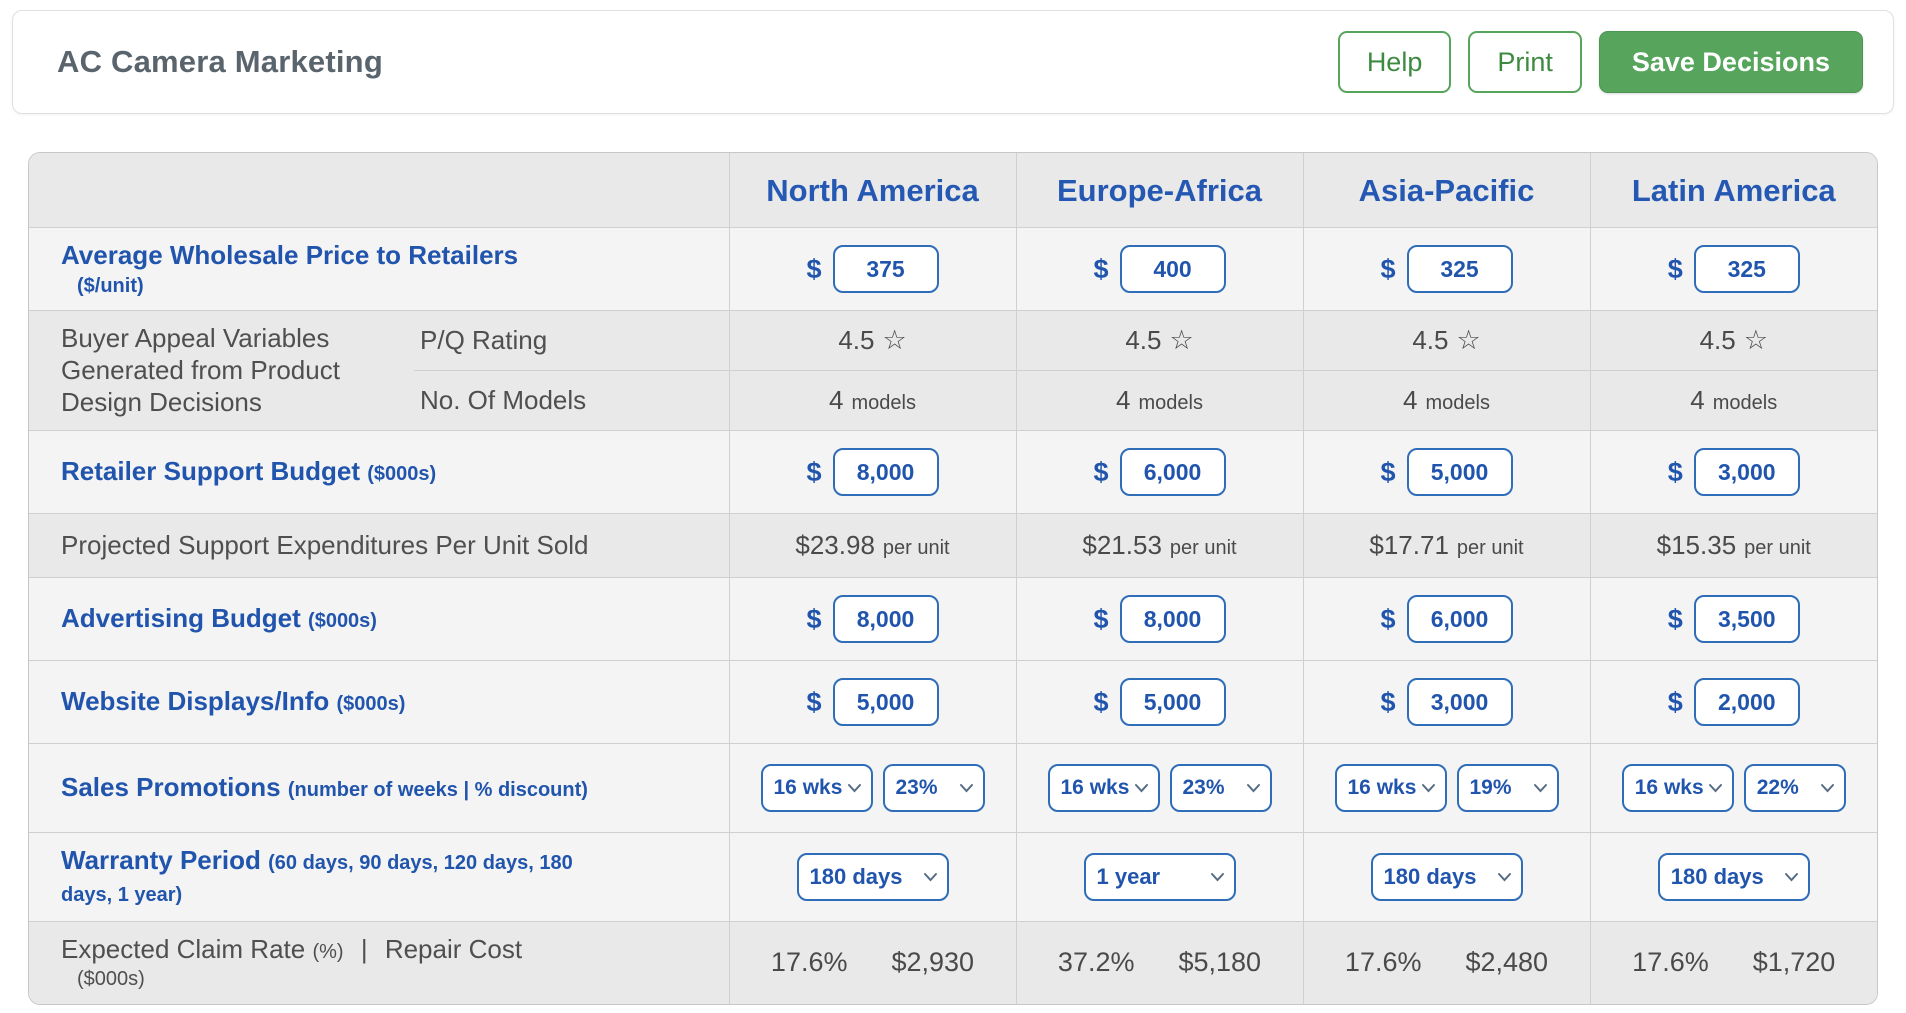 Image resolution: width=1906 pixels, height=1013 pixels. What do you see at coordinates (402, 474) in the screenshot?
I see `row-note-retailer-support: ($000s)` at bounding box center [402, 474].